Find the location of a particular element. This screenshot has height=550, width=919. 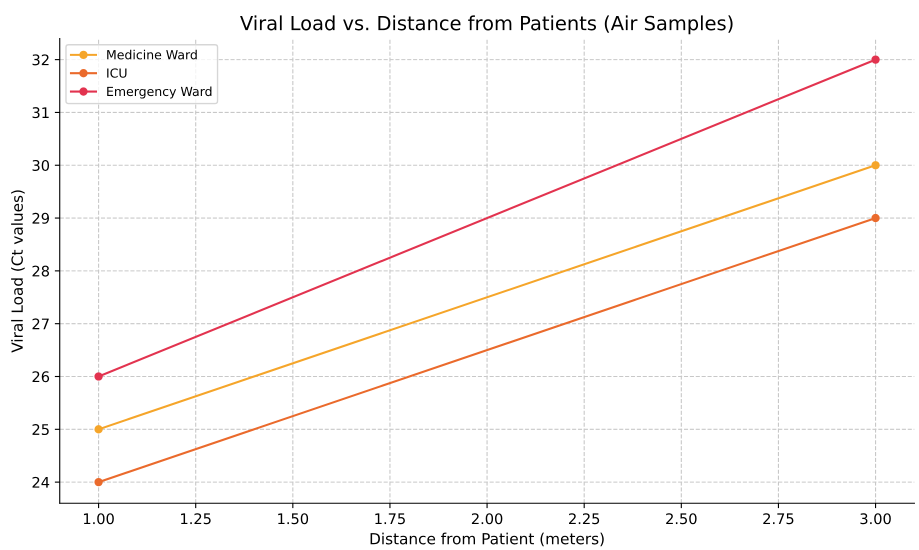

x-tick-label: 1.00 is located at coordinates (99, 518).